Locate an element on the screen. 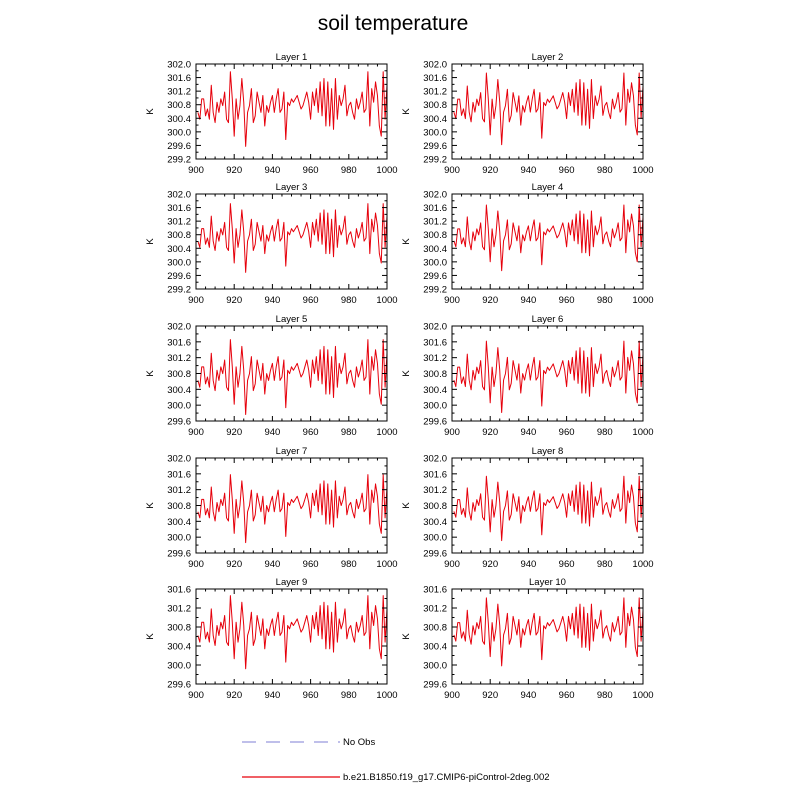 This screenshot has height=800, width=800. legend-label-no-obs: No Obs is located at coordinates (359, 742).